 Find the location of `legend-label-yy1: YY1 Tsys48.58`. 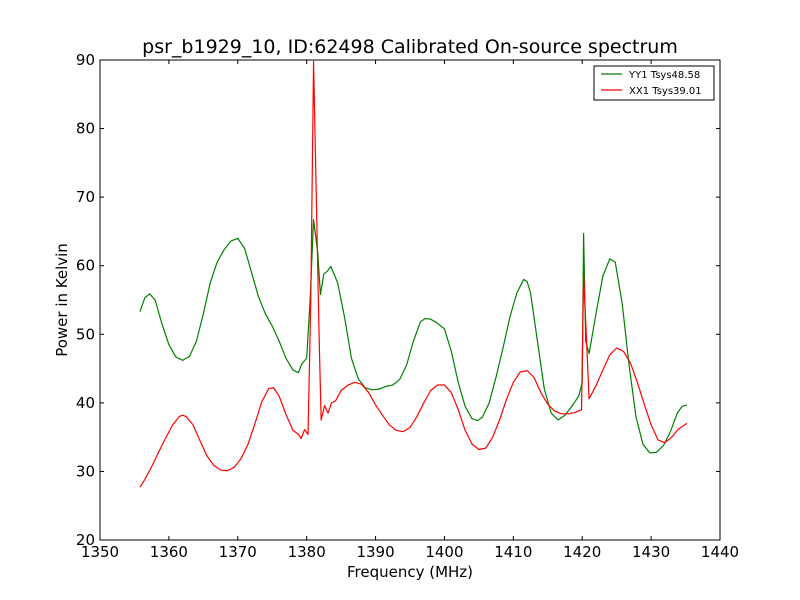

legend-label-yy1: YY1 Tsys48.58 is located at coordinates (664, 75).